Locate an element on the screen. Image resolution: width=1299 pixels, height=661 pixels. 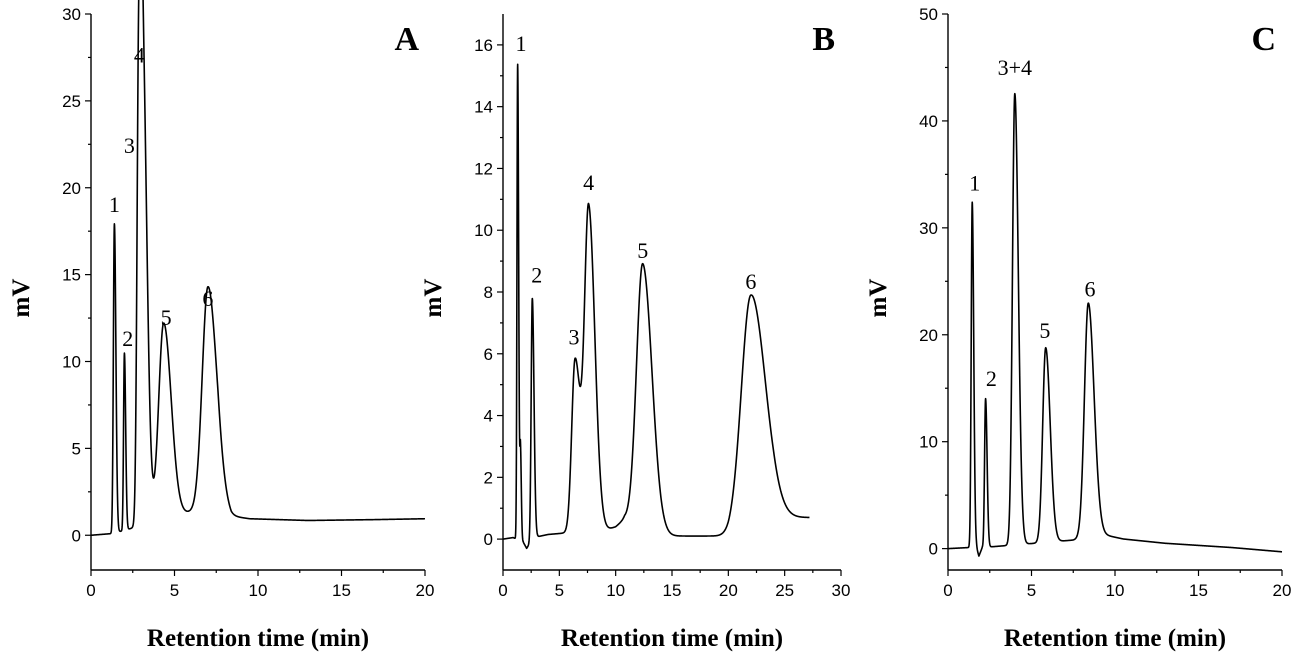
y-tick-label: 16 is located at coordinates (483, 45).